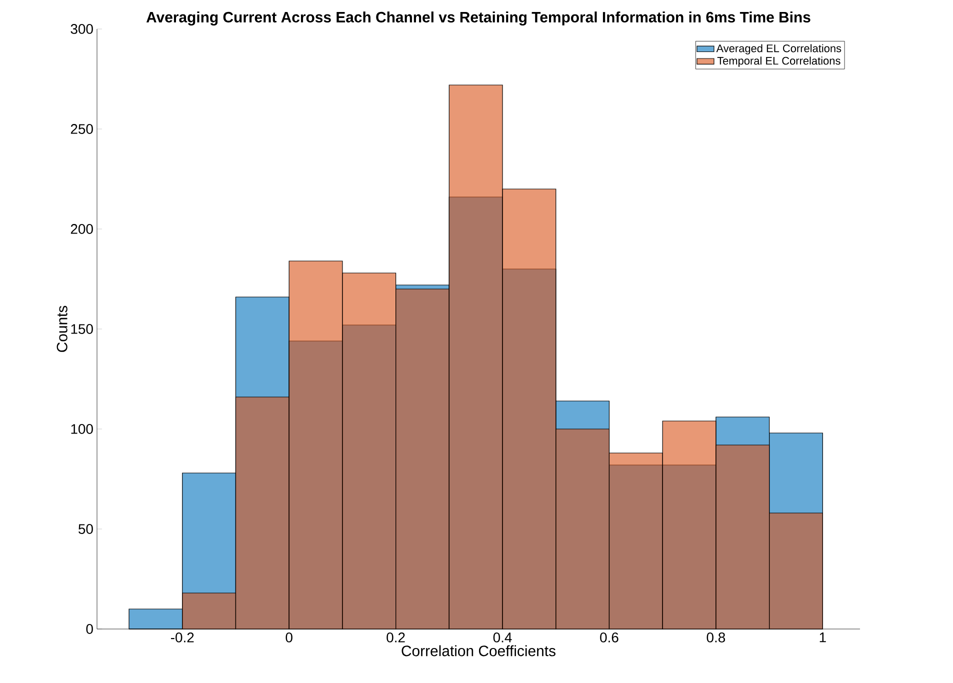  Describe the element at coordinates (85, 529) in the screenshot. I see `y-tick-label: 50` at that location.